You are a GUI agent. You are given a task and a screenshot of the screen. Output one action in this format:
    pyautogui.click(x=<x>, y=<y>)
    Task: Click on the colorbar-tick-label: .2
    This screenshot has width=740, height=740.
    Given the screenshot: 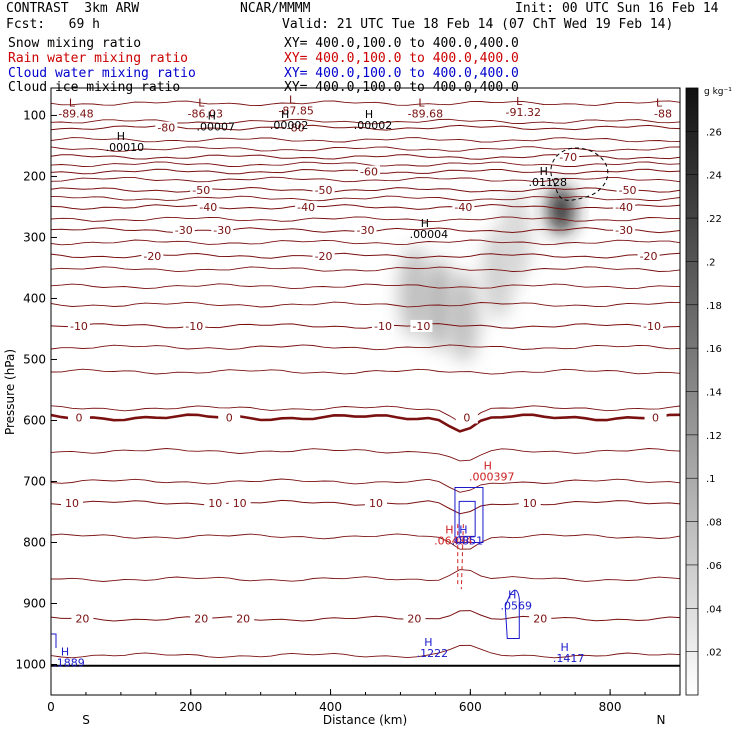 What is the action you would take?
    pyautogui.click(x=711, y=262)
    